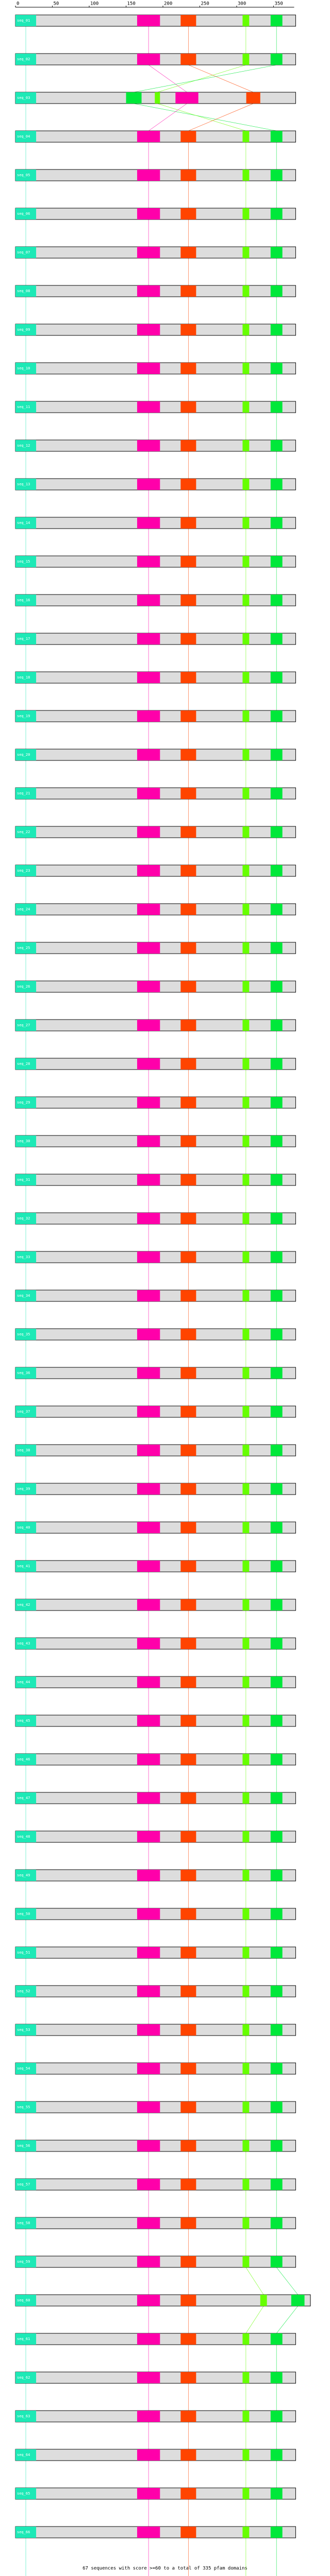 The image size is (330, 2576). Describe the element at coordinates (23, 59) in the screenshot. I see `sequence-label: seq_02` at that location.